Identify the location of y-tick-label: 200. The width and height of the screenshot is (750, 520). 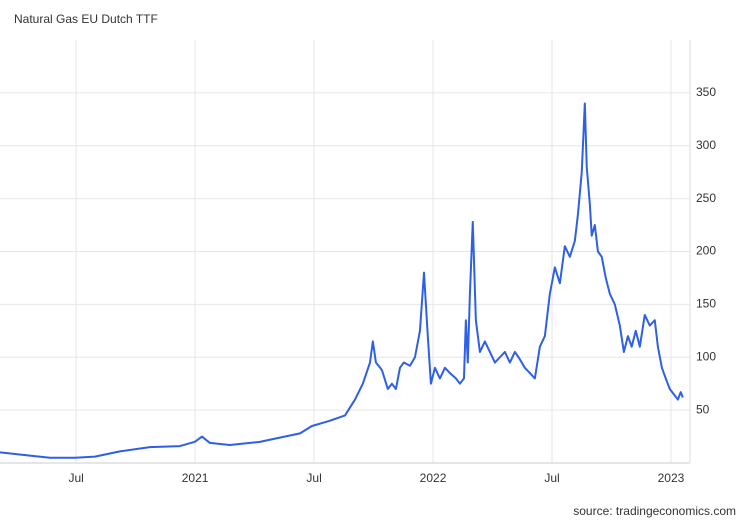
(706, 251).